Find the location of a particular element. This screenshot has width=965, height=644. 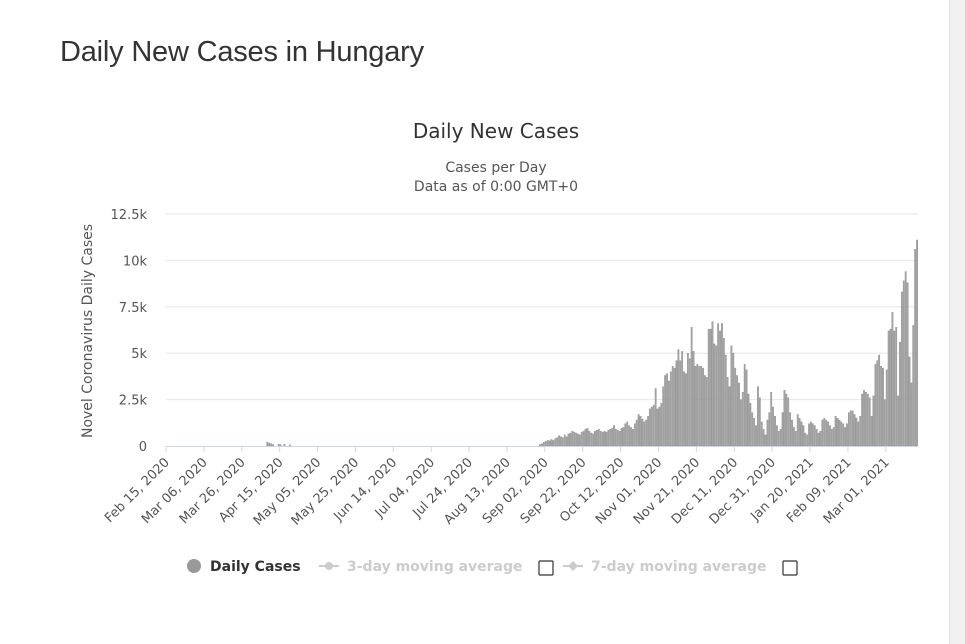

legend-checkbox is located at coordinates (790, 568).